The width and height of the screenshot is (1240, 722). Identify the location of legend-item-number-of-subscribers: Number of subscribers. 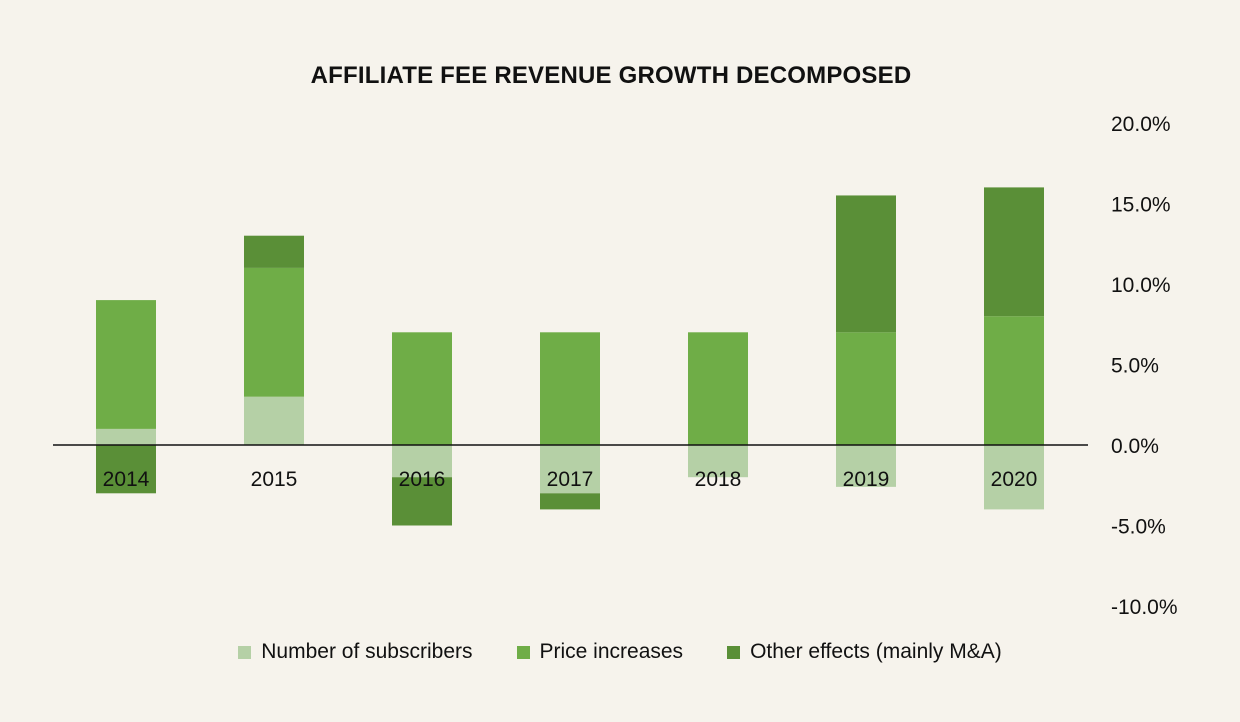
(355, 652).